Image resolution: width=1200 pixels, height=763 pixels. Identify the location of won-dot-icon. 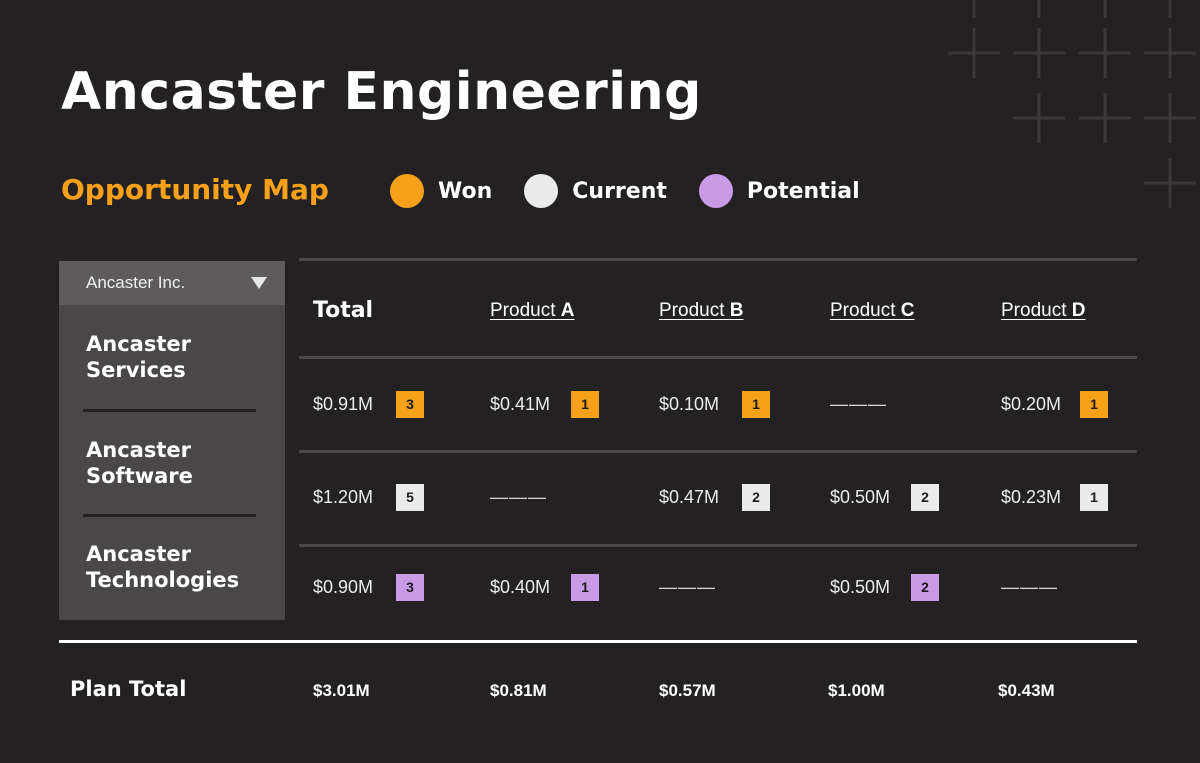
(407, 191).